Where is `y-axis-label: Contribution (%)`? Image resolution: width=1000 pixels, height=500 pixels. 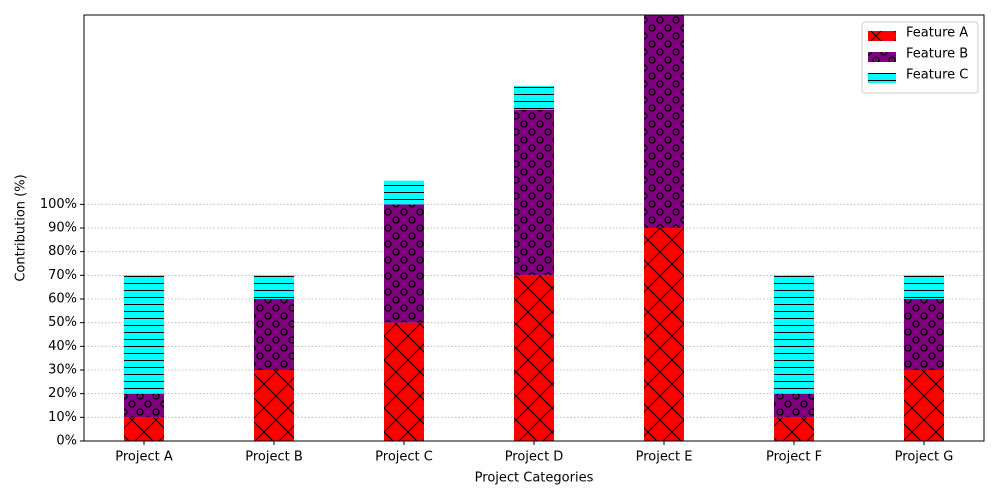
y-axis-label: Contribution (%) is located at coordinates (21, 227).